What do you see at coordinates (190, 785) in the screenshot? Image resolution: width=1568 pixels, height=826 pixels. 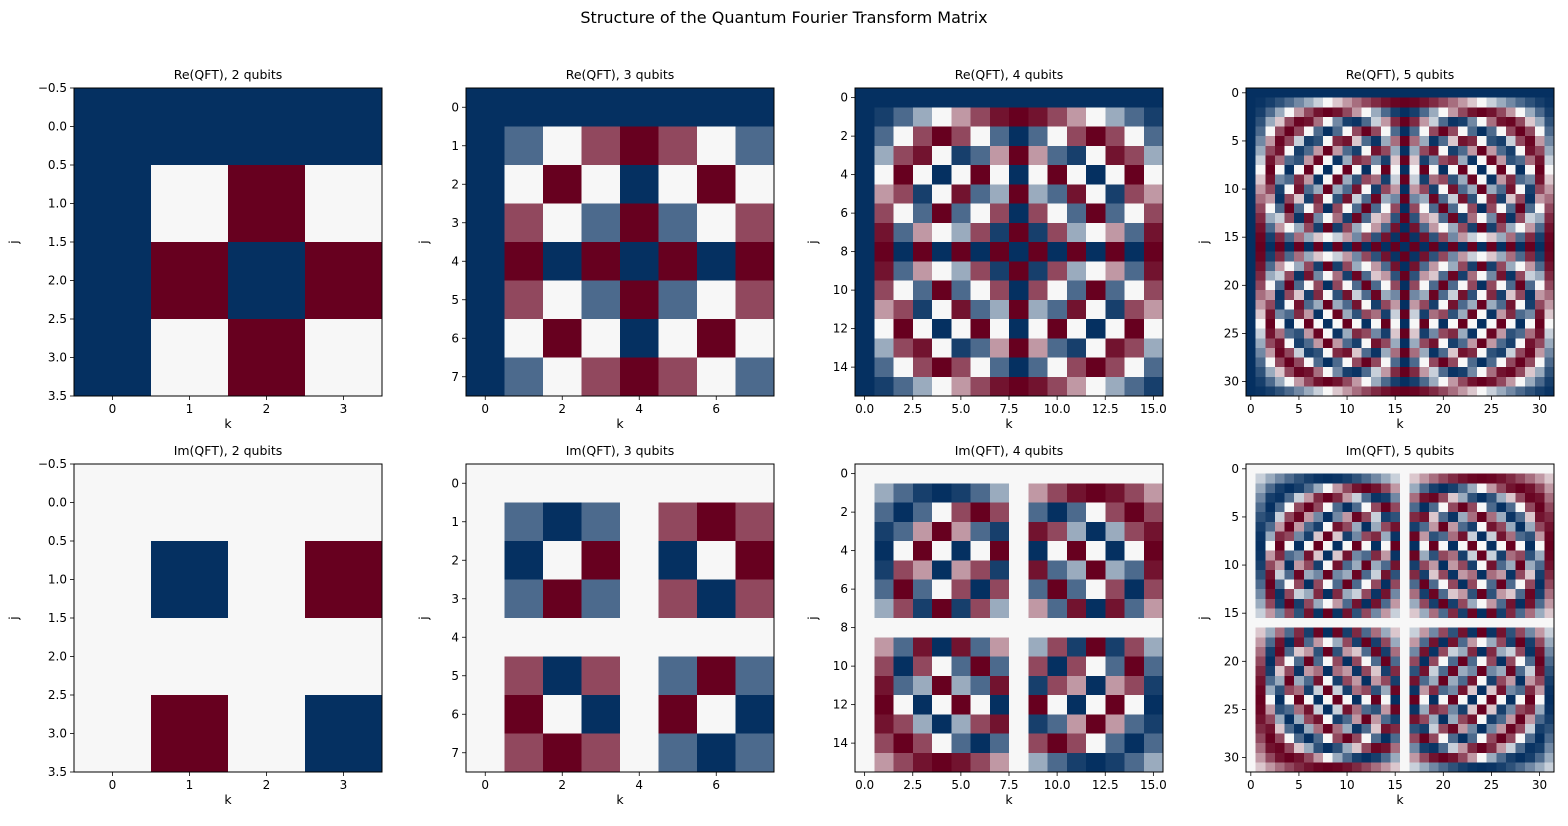 I see `x-tick-label: 1` at bounding box center [190, 785].